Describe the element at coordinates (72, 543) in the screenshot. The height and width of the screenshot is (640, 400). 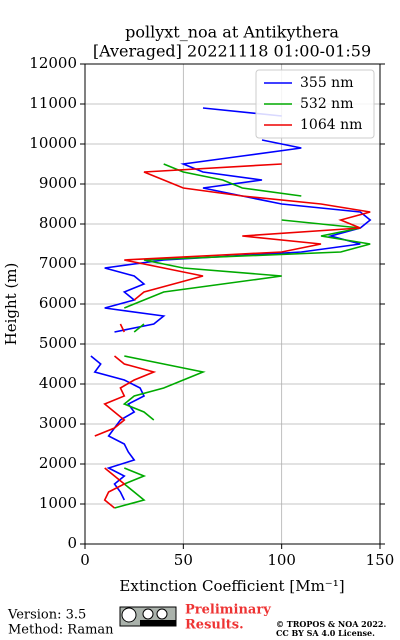
I see `y-tick-label: 0` at that location.